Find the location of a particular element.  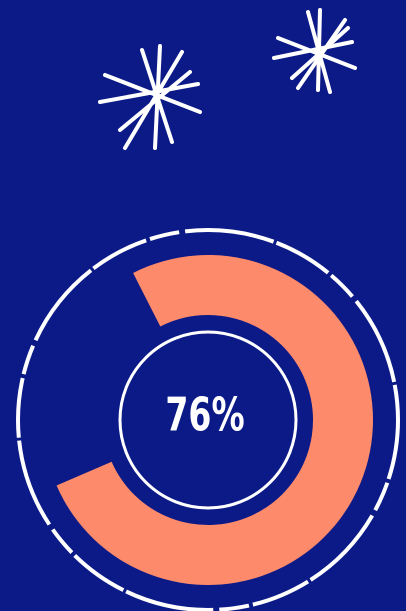

inner-ring is located at coordinates (208, 420).